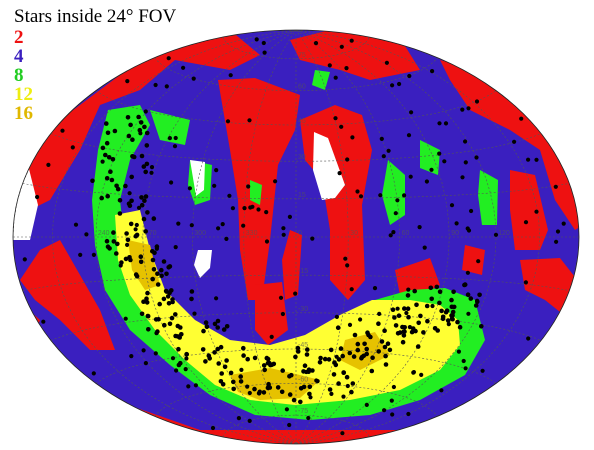  What do you see at coordinates (296, 48) in the screenshot?
I see `parallel-line` at bounding box center [296, 48].